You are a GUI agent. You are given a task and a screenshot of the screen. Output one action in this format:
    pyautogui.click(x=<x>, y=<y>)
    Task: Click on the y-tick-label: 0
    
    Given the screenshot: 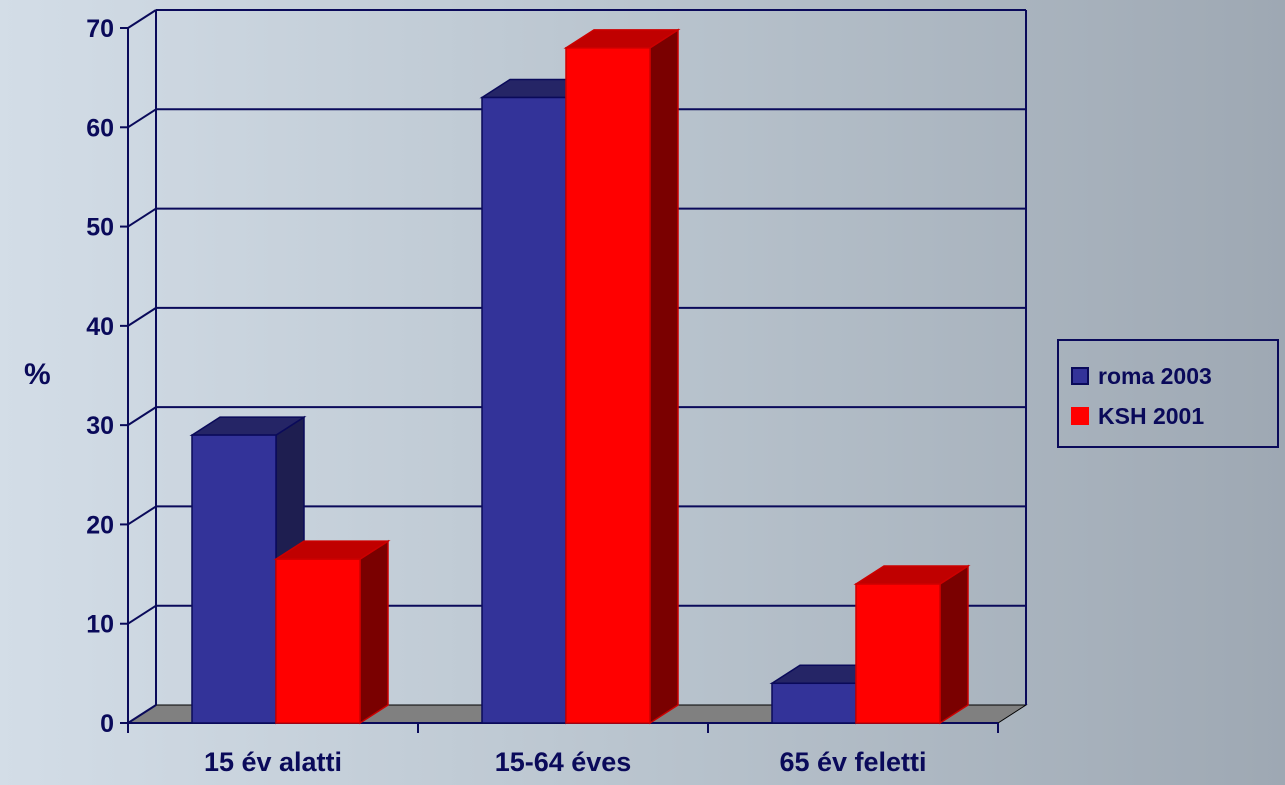 What is the action you would take?
    pyautogui.click(x=107, y=724)
    